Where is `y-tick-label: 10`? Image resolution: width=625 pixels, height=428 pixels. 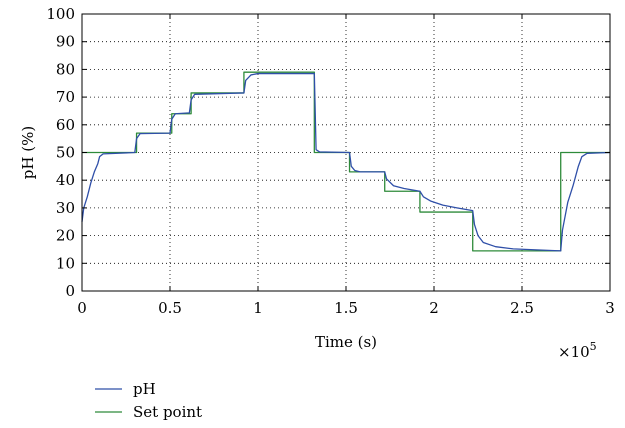
y-tick-label: 10 is located at coordinates (65, 263).